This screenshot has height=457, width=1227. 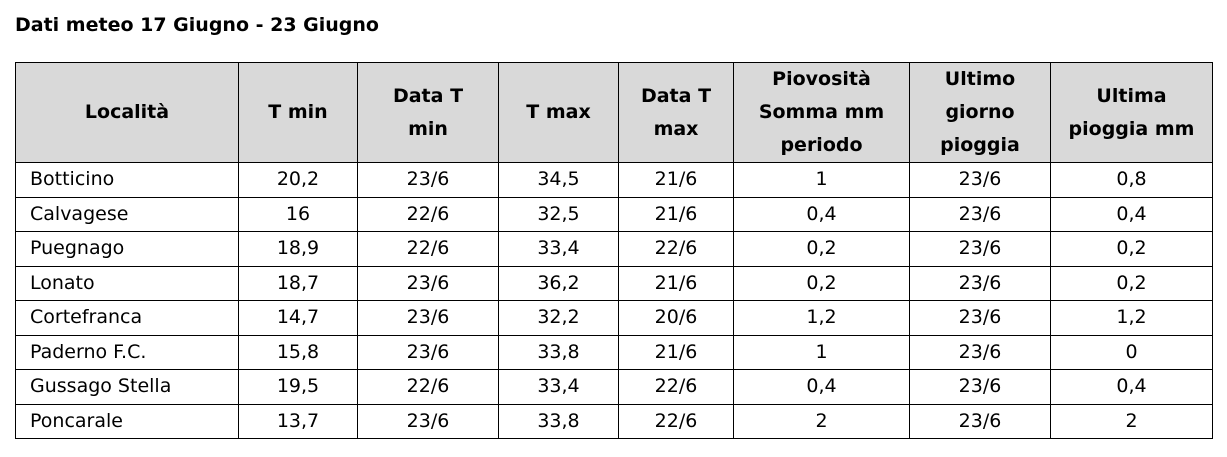 What do you see at coordinates (1131, 352) in the screenshot?
I see `value-cell: 0` at bounding box center [1131, 352].